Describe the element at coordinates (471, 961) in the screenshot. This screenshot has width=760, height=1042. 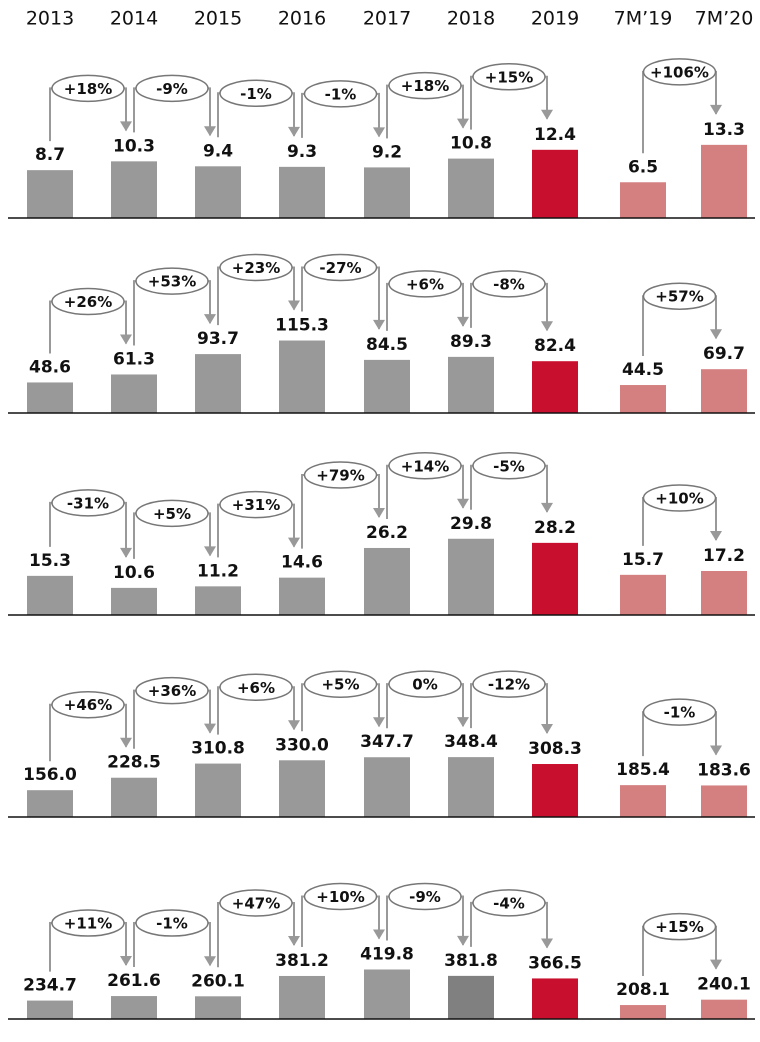
I see `value-label: 381.8` at that location.